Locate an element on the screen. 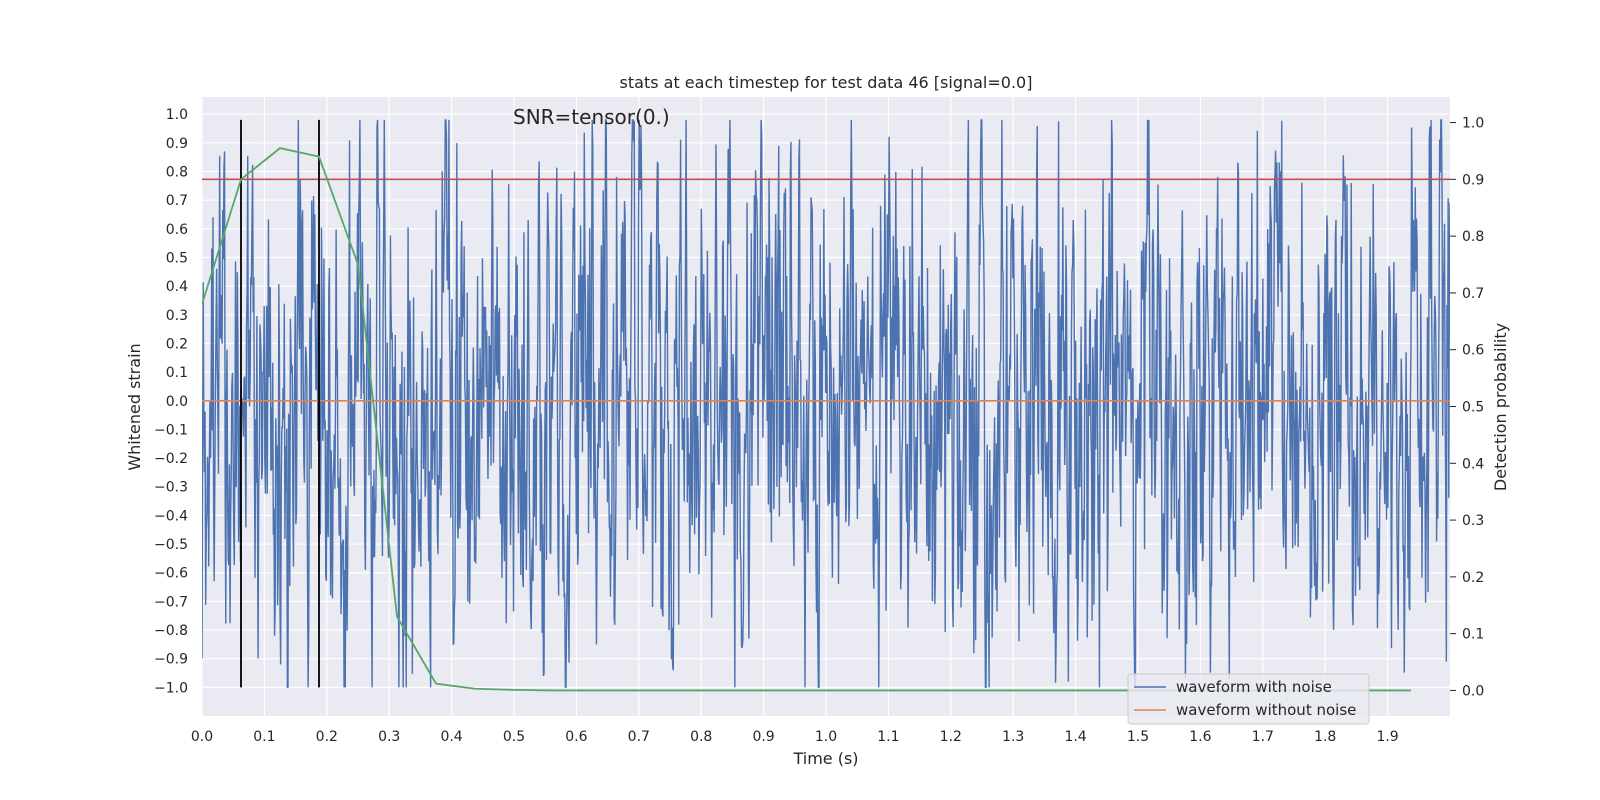 The height and width of the screenshot is (800, 1600). y2-tick-label: 0.0 is located at coordinates (1473, 691).